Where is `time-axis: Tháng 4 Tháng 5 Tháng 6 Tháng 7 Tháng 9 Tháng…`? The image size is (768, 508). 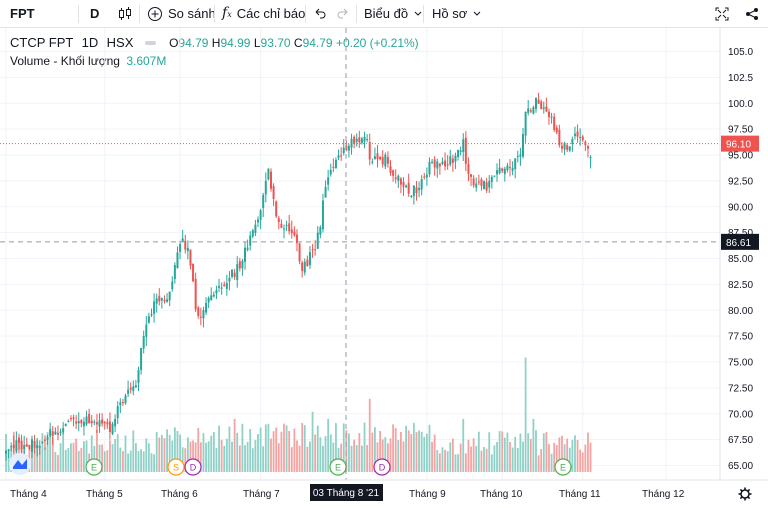
time-axis: Tháng 4 Tháng 5 Tháng 6 Tháng 7 Tháng 9 Tháng… is located at coordinates (384, 480).